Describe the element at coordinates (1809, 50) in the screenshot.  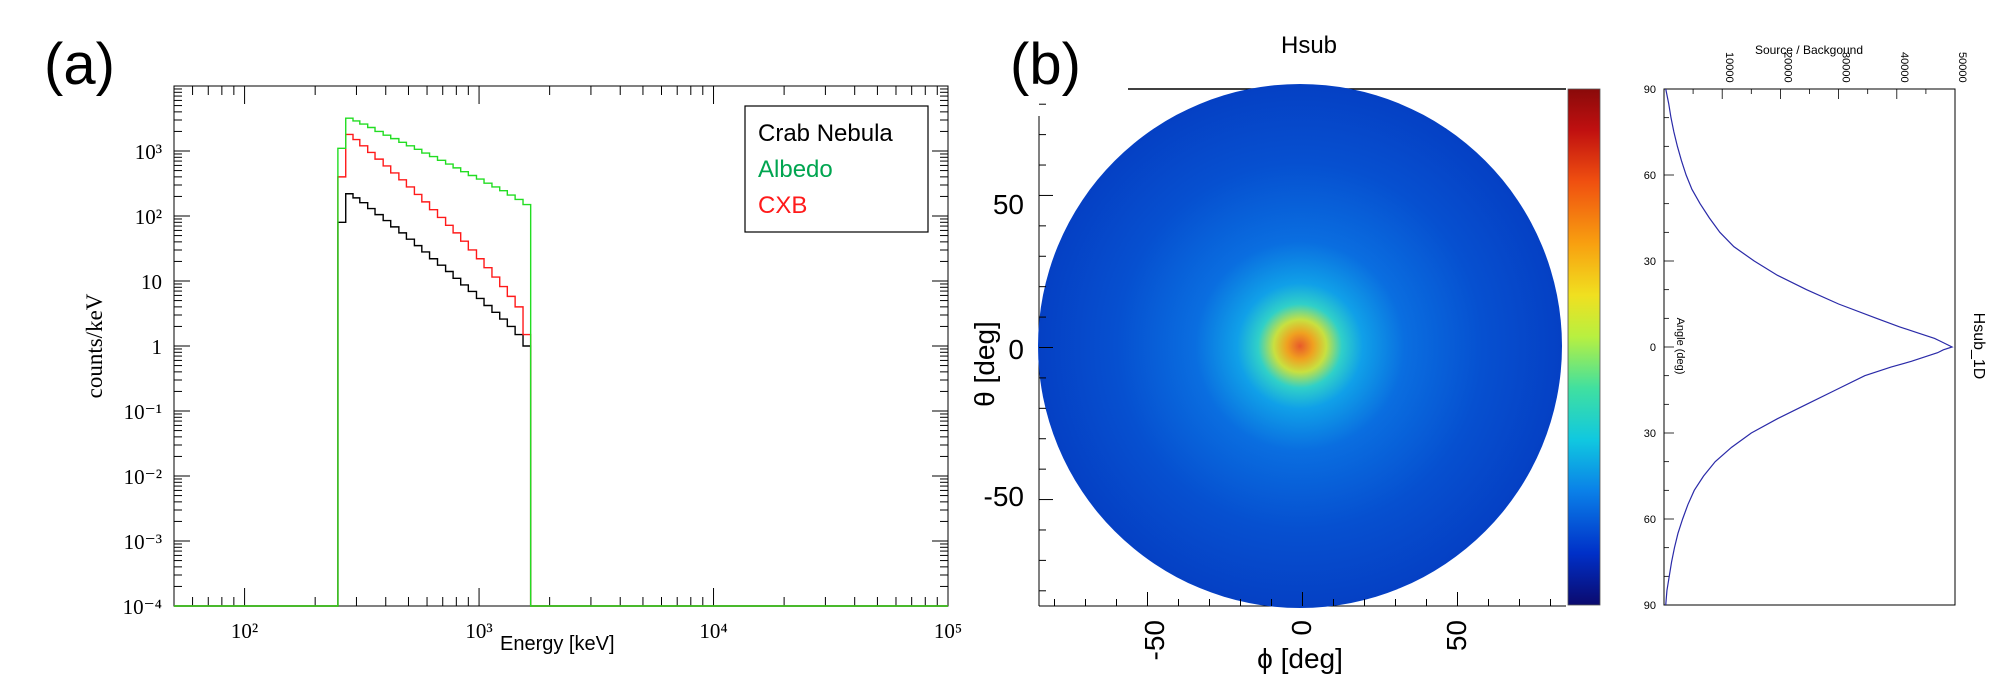
I see `profile-value-axis-label: Source / Backgound` at that location.